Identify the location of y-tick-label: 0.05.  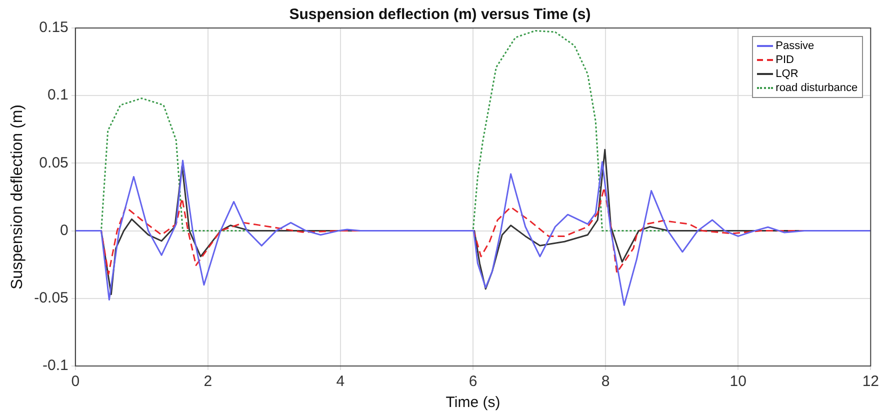
(53, 163).